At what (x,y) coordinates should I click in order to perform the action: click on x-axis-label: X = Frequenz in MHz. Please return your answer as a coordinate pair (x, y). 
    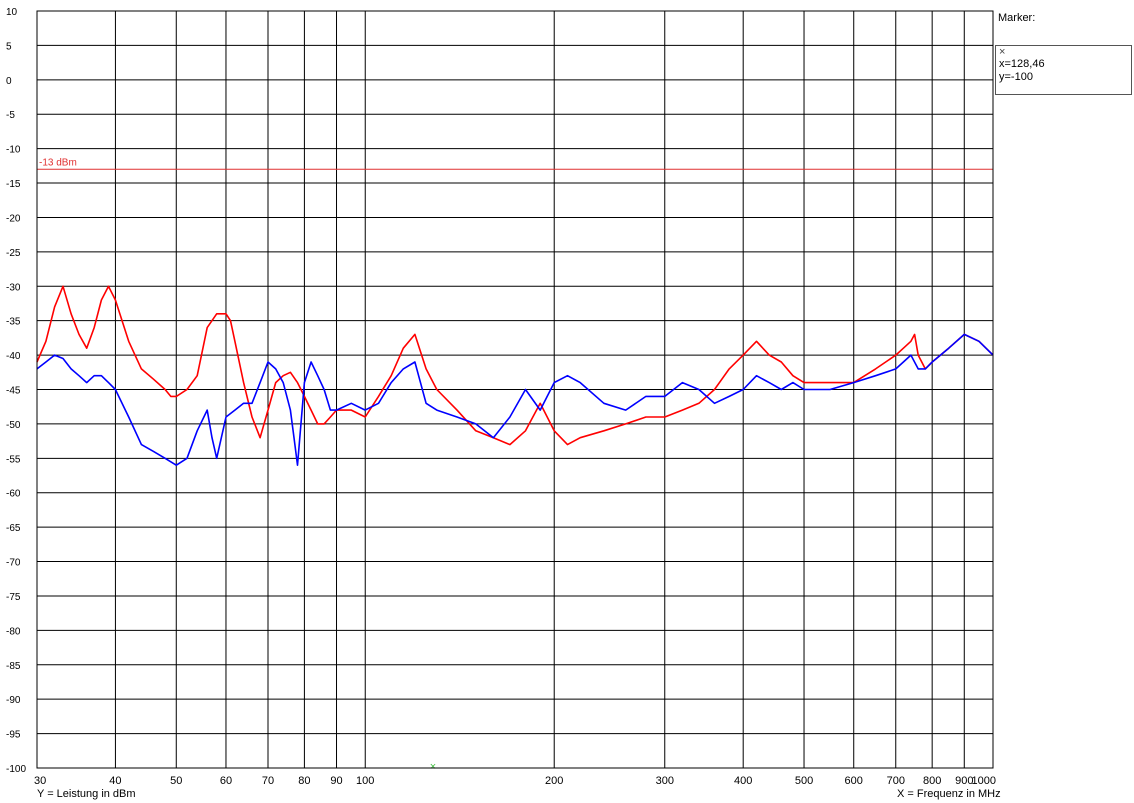
    Looking at the image, I should click on (949, 794).